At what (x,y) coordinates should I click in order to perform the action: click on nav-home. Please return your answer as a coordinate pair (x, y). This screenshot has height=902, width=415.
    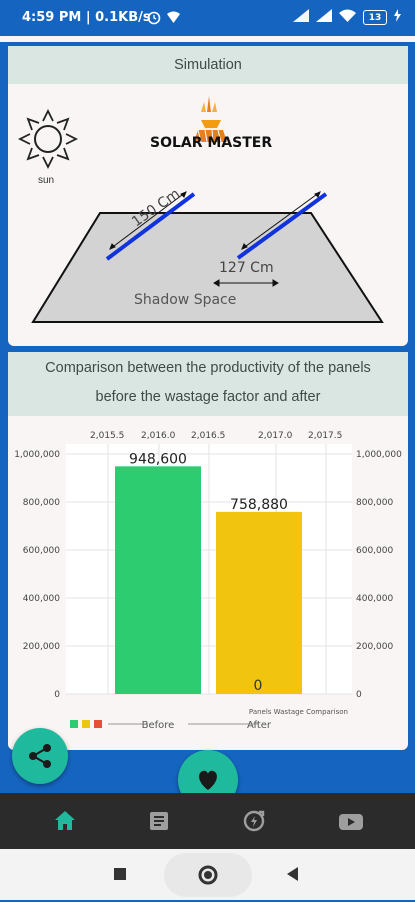
    Looking at the image, I should click on (66, 821).